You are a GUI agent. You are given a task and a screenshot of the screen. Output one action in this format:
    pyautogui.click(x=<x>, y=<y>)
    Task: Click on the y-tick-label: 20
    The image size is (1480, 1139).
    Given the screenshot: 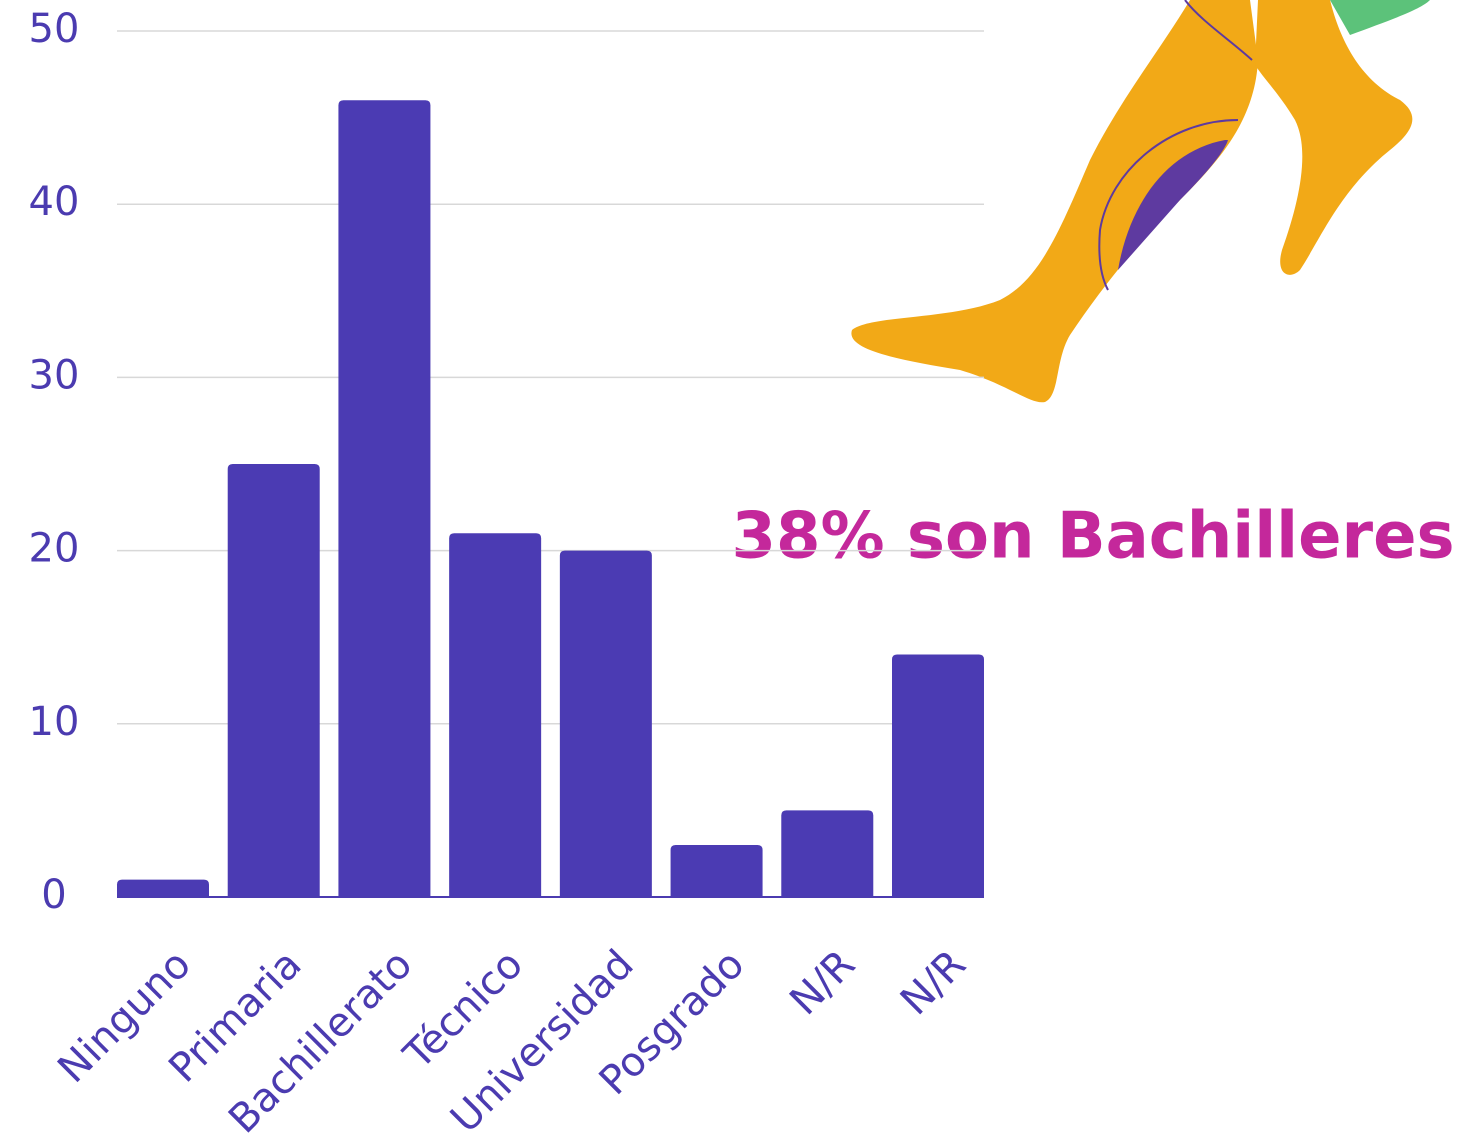 What is the action you would take?
    pyautogui.click(x=54, y=549)
    